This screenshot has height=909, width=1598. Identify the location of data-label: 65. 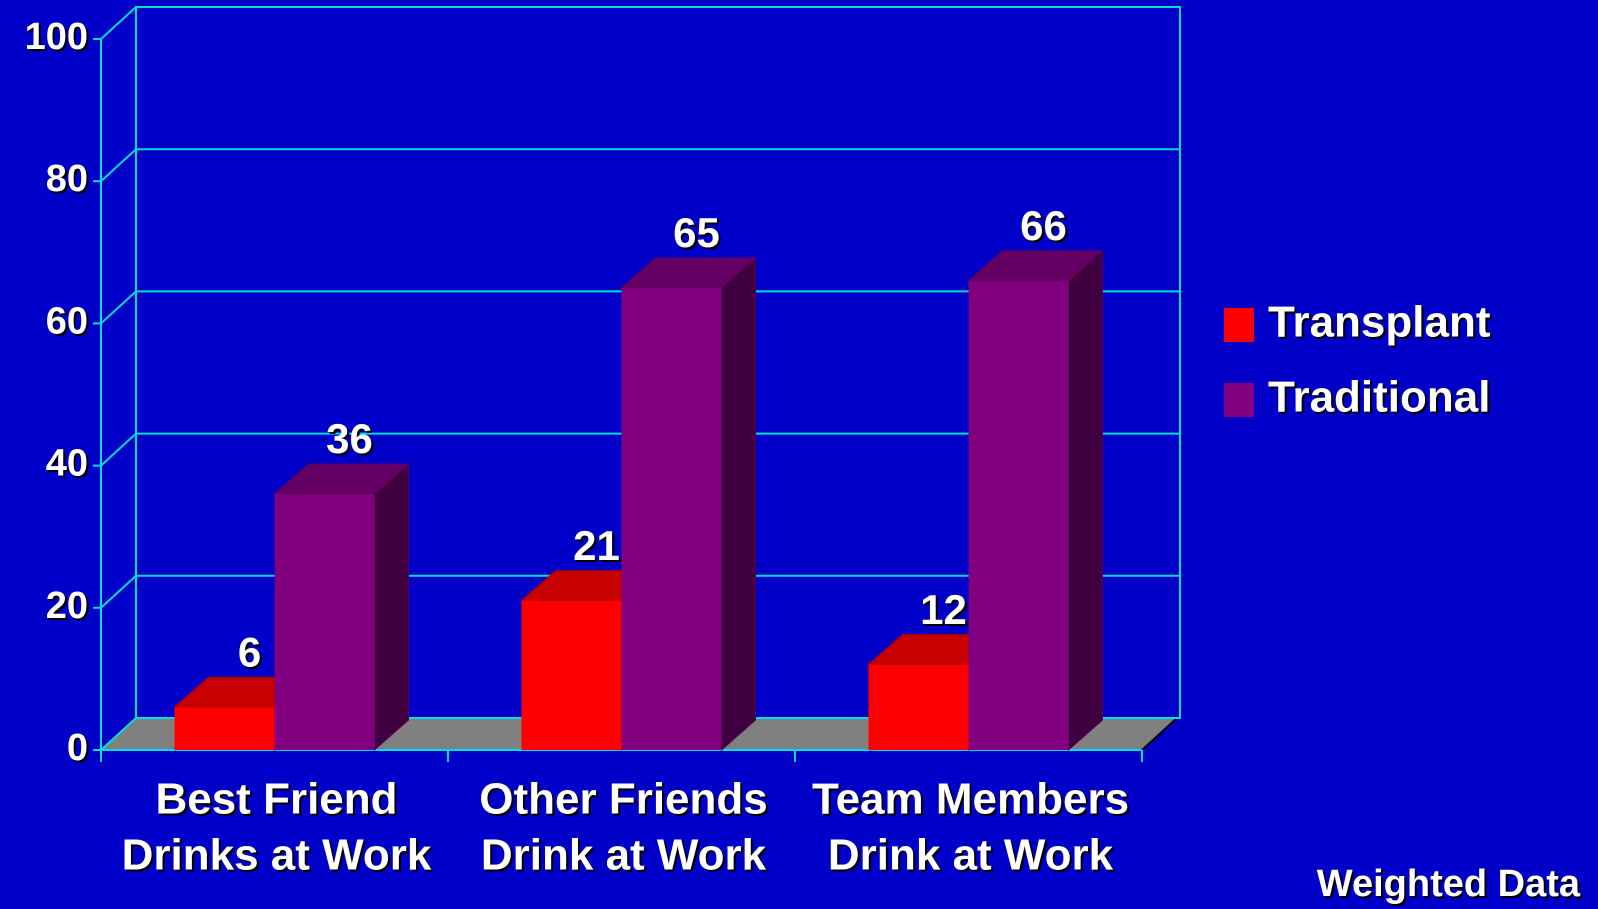
(696, 232).